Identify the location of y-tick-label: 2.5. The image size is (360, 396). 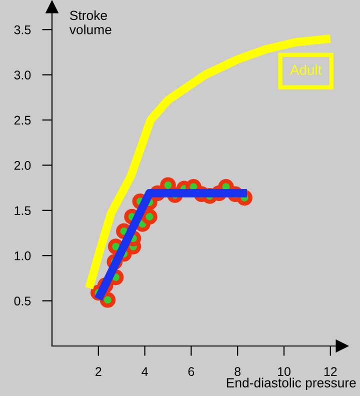
(22, 120).